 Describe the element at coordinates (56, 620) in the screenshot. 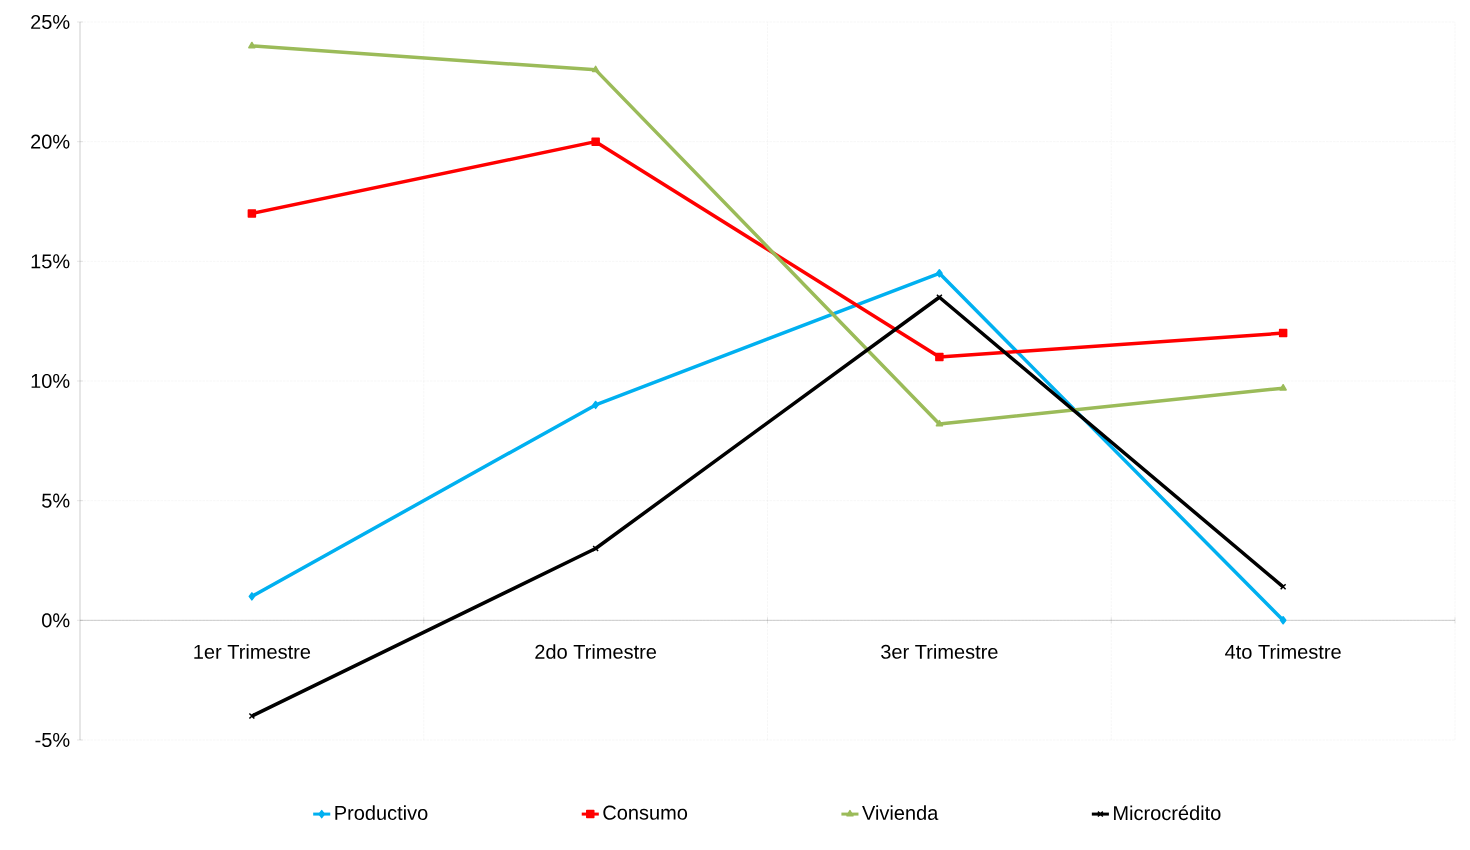

I see `y-tick-label: 0%` at that location.